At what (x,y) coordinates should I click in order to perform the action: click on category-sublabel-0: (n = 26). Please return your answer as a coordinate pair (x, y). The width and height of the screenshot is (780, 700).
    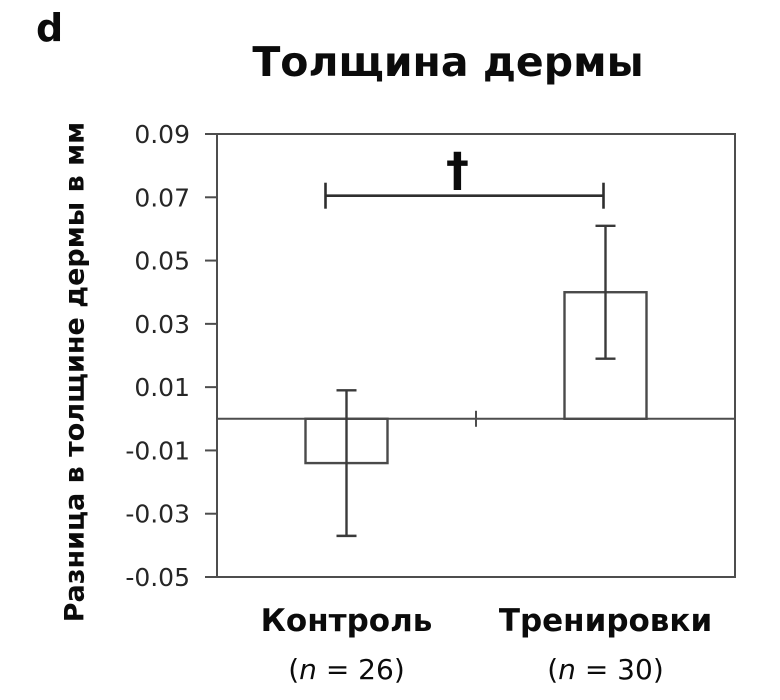
    Looking at the image, I should click on (346, 669).